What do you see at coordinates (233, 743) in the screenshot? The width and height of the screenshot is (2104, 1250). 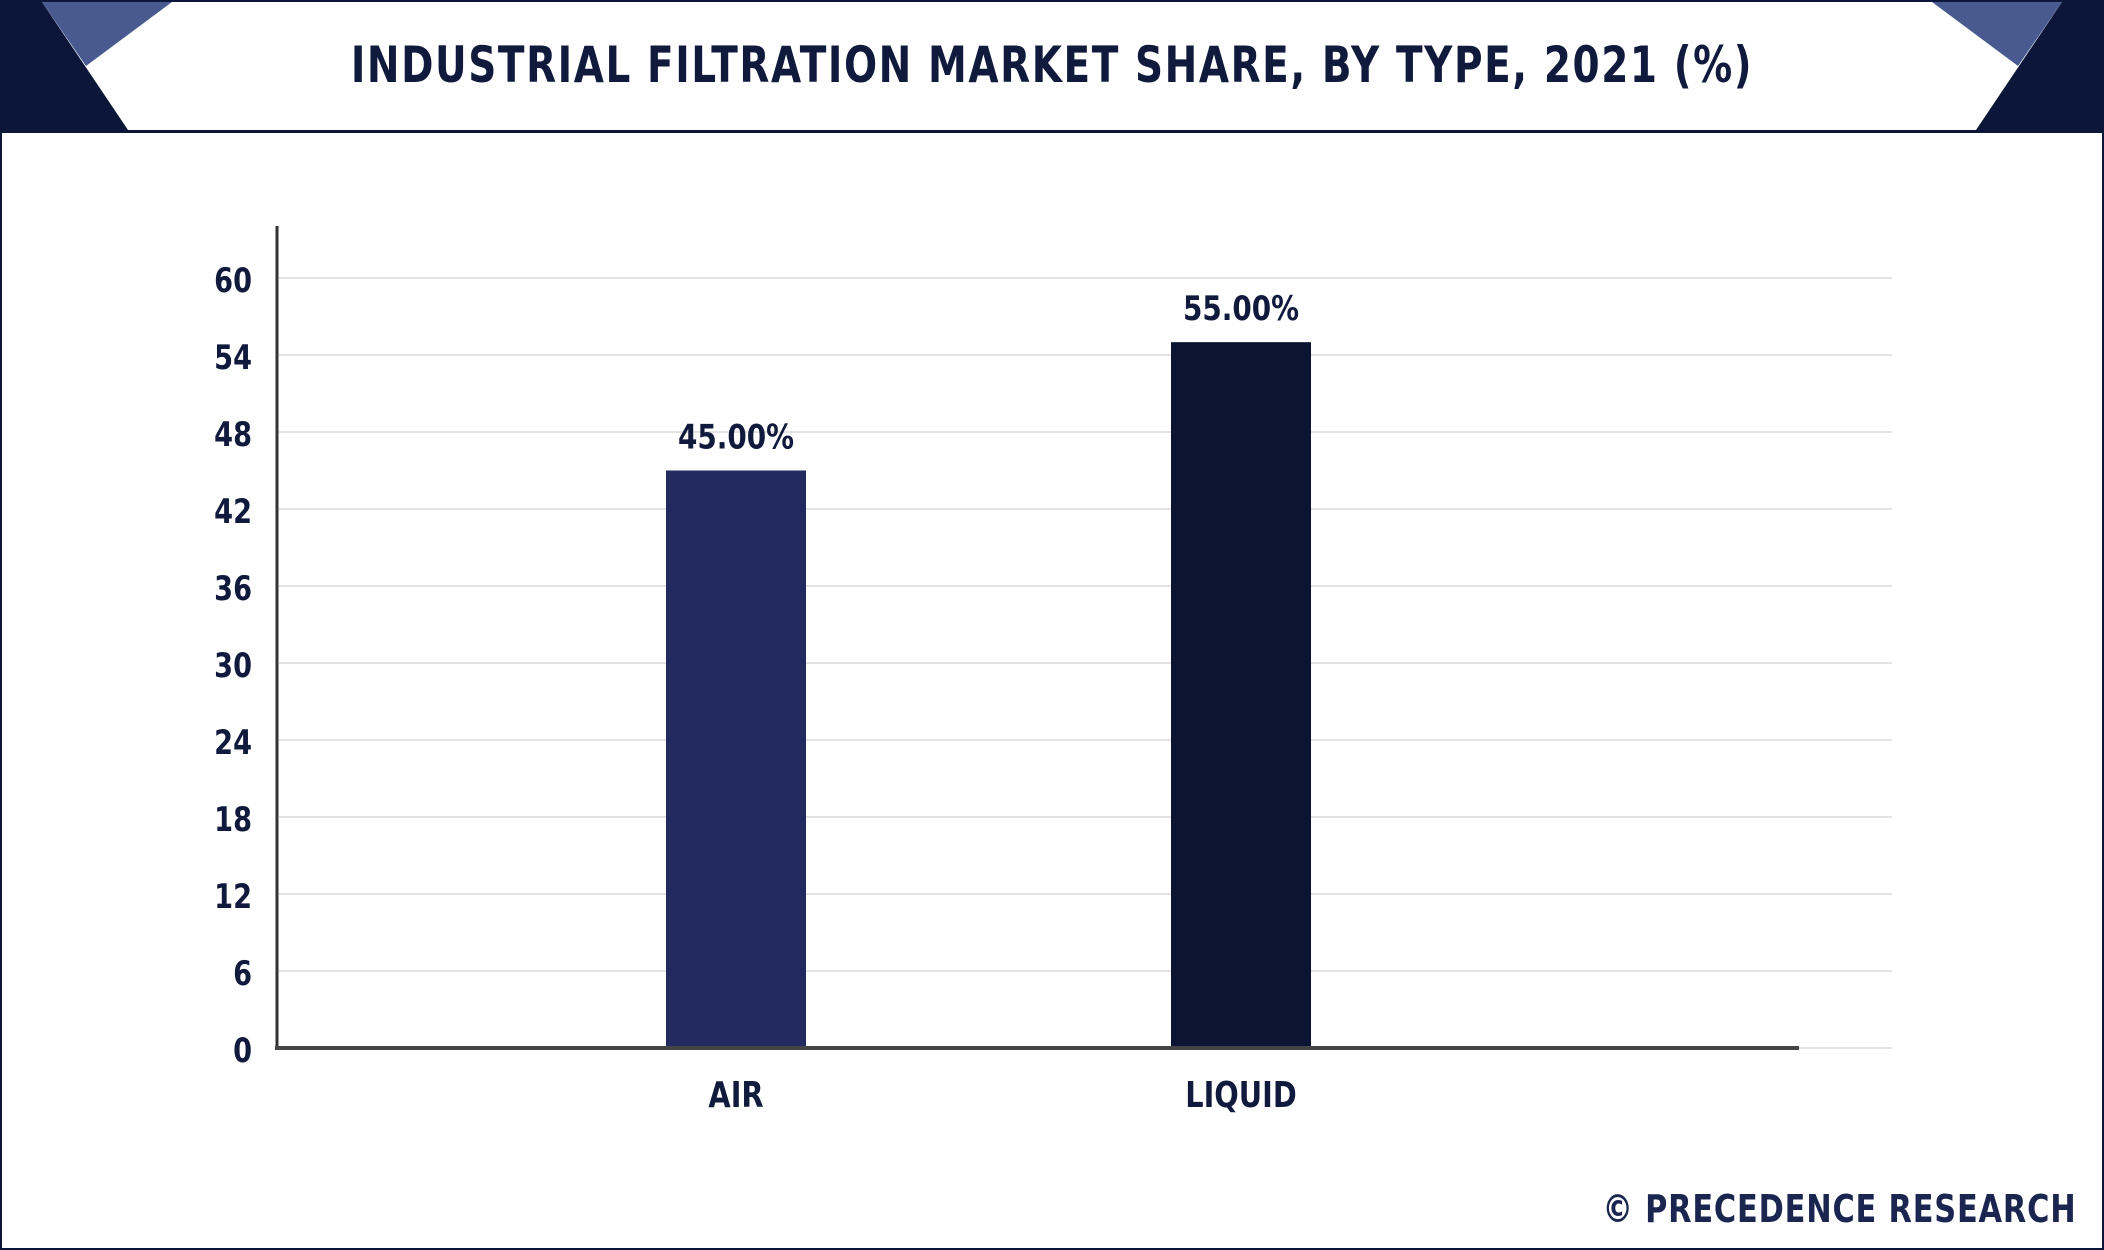 I see `y-tick-label: 24` at bounding box center [233, 743].